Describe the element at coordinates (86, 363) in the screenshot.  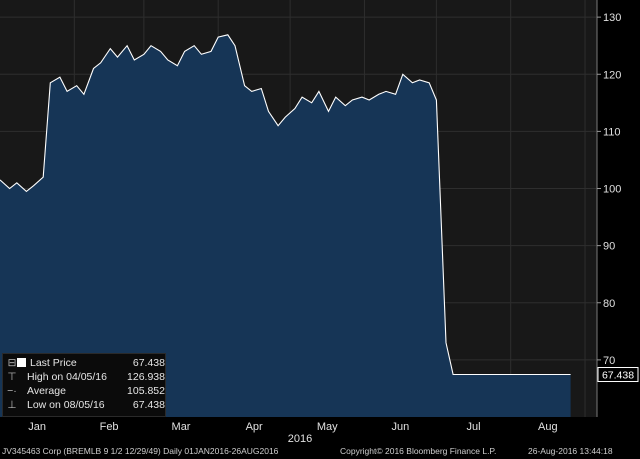
I see `legend-item-last-price: ⊟ Last Price 67.438` at that location.